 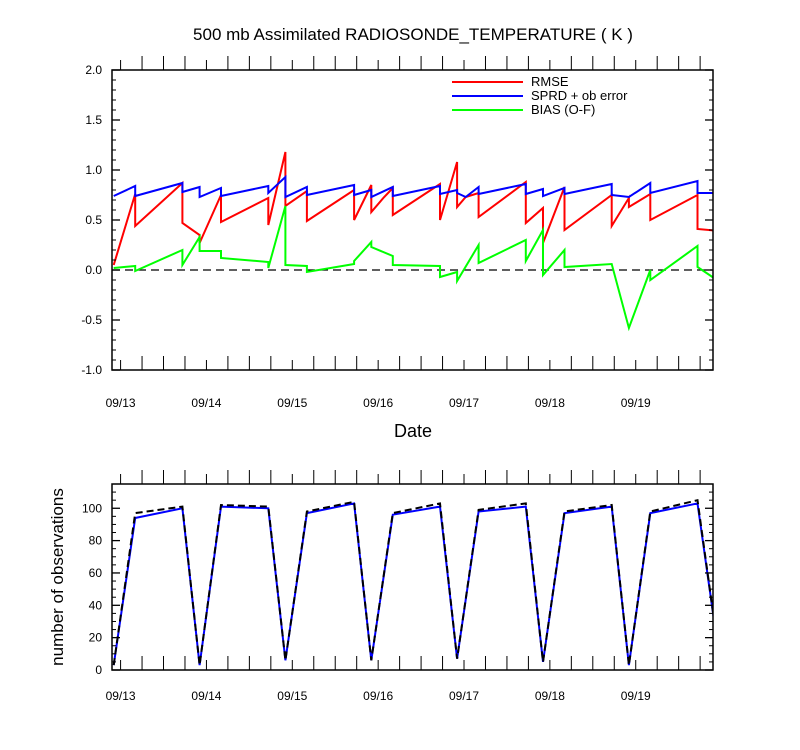 I want to click on bottom-xtick-label: 09/19, so click(x=636, y=696).